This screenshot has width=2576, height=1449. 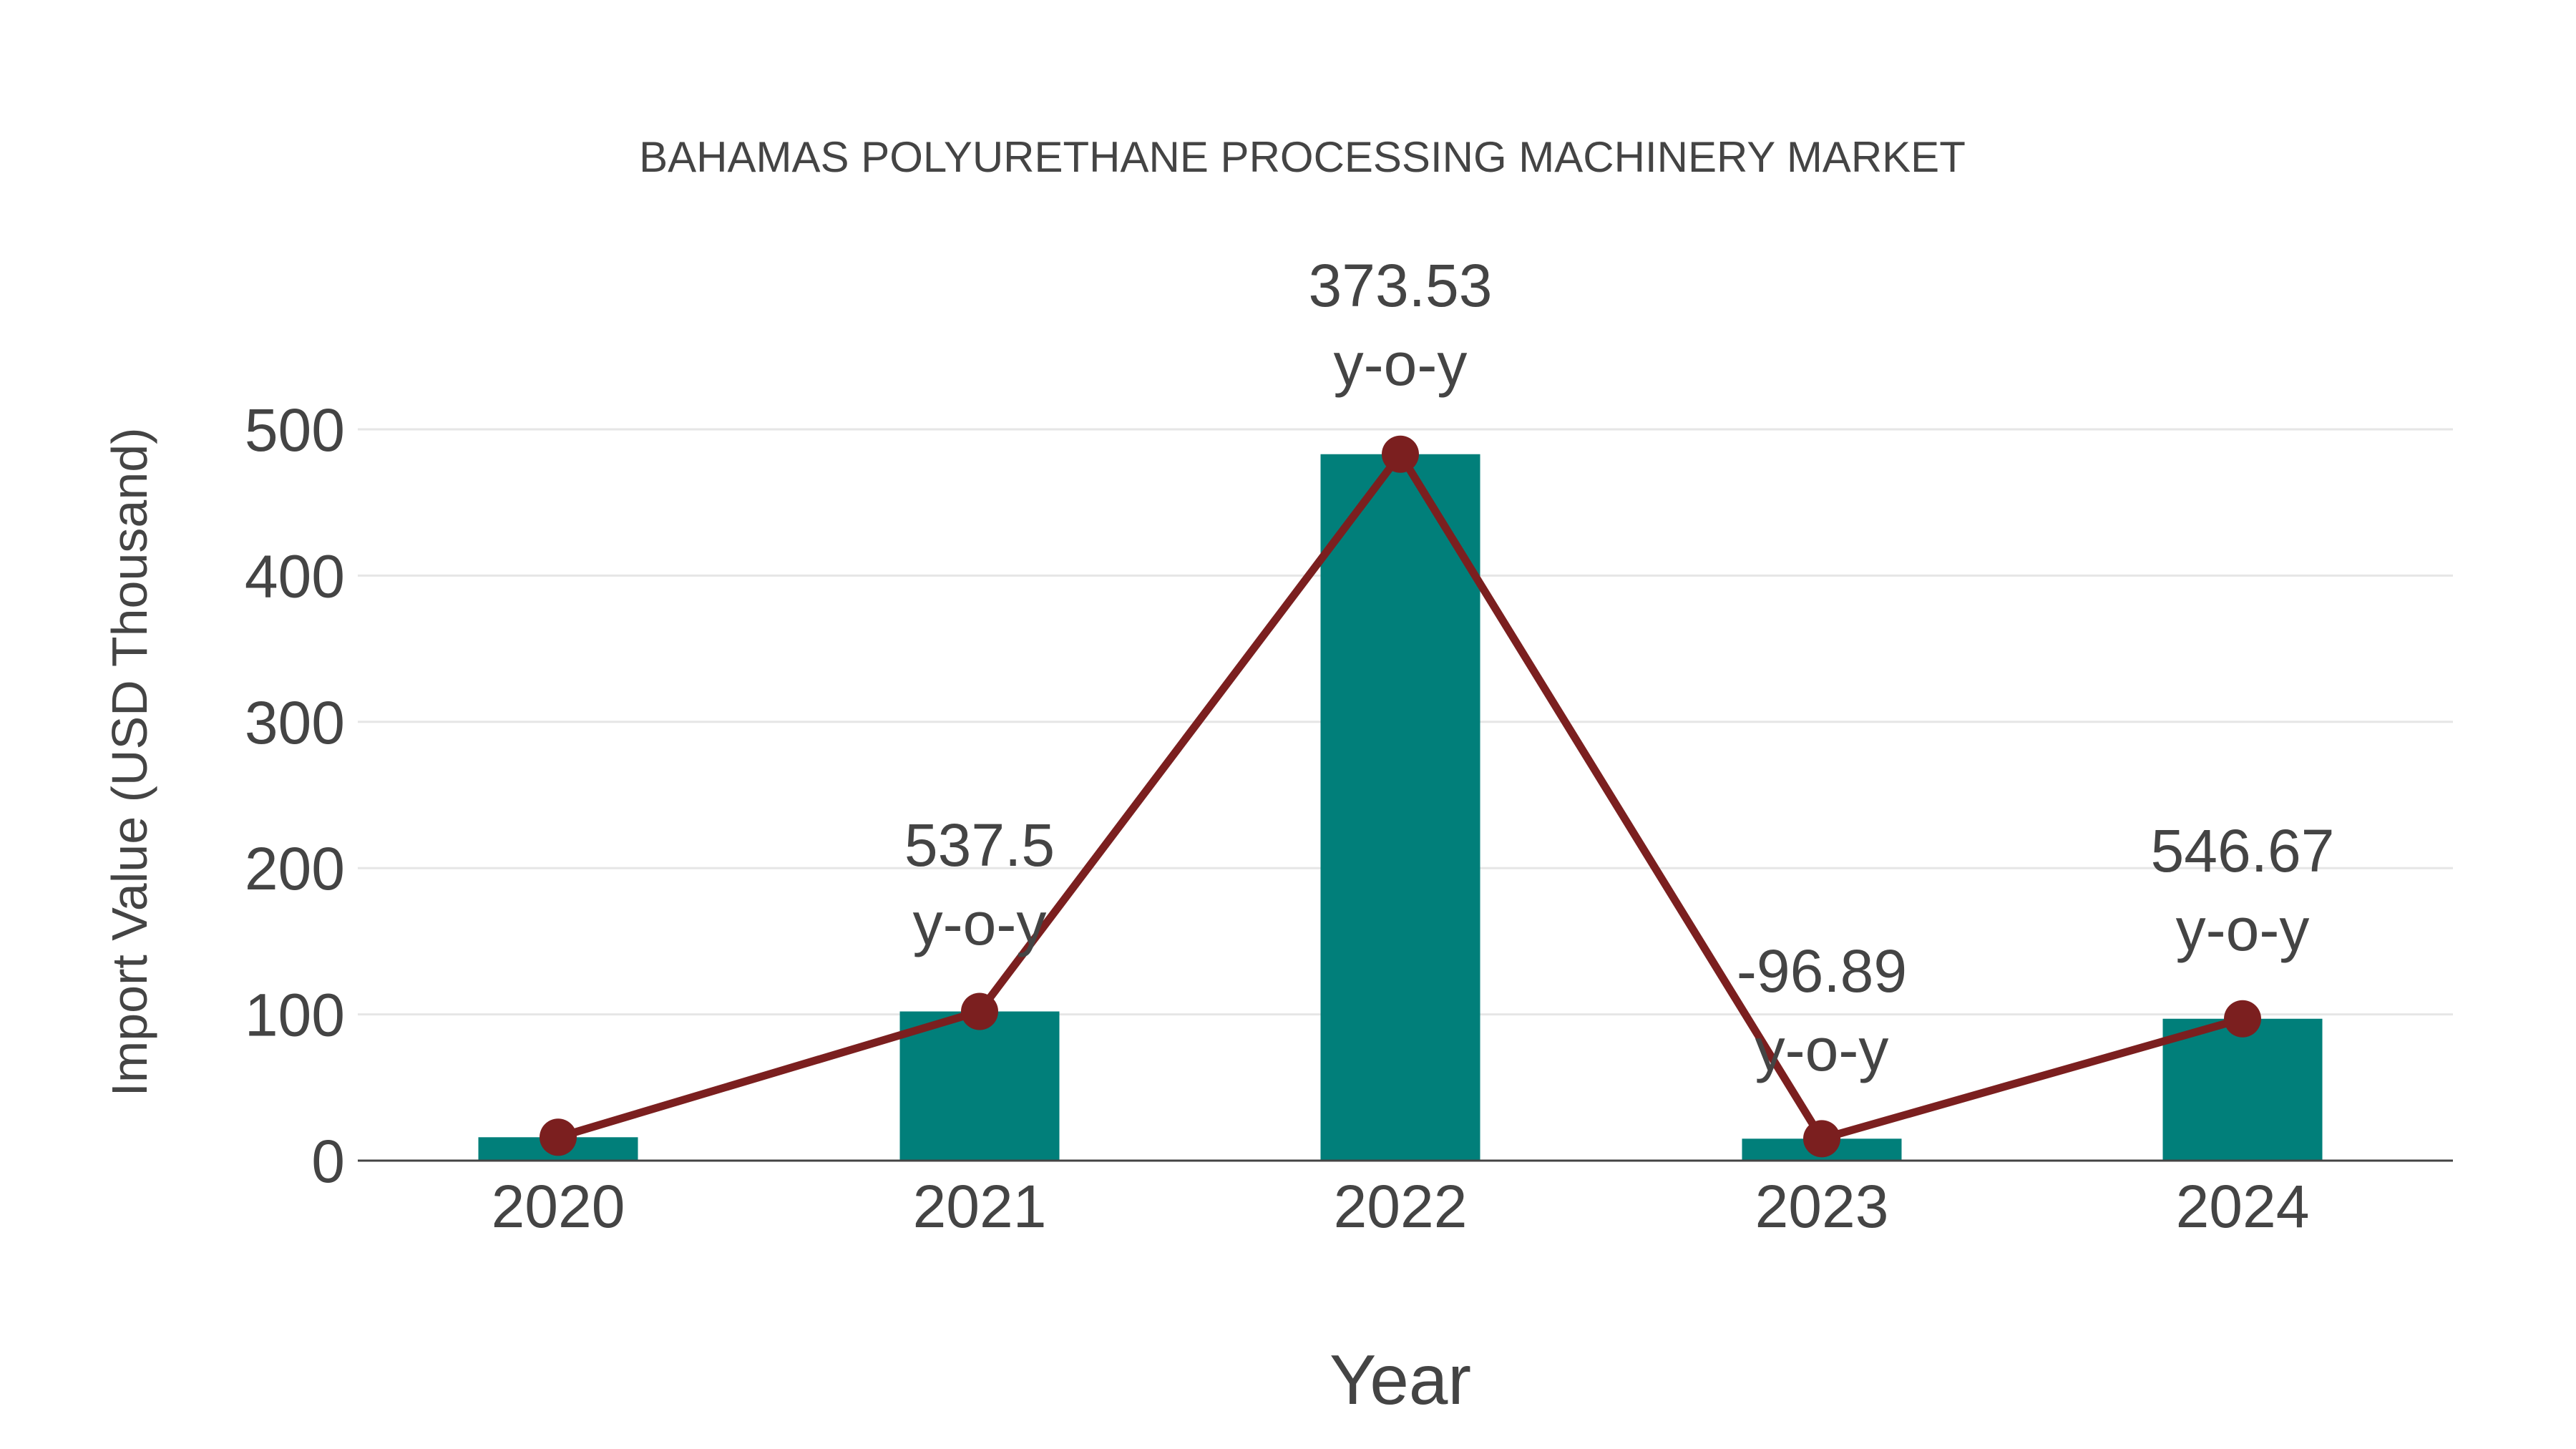 What do you see at coordinates (2242, 1089) in the screenshot?
I see `bar-2024` at bounding box center [2242, 1089].